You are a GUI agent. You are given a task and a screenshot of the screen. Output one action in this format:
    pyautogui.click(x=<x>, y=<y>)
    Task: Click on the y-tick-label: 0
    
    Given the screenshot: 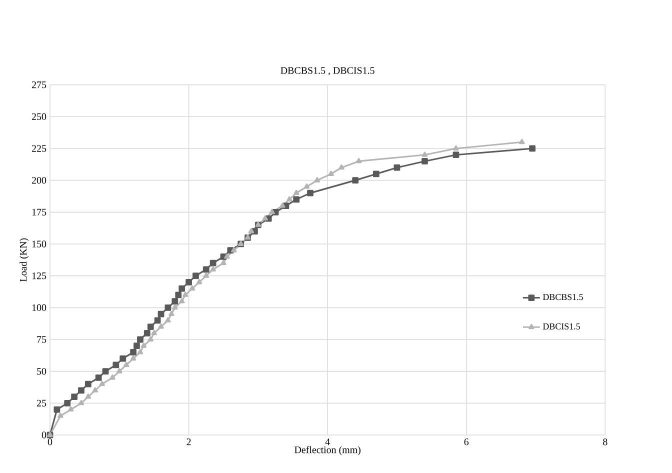 What is the action you would take?
    pyautogui.click(x=44, y=435)
    